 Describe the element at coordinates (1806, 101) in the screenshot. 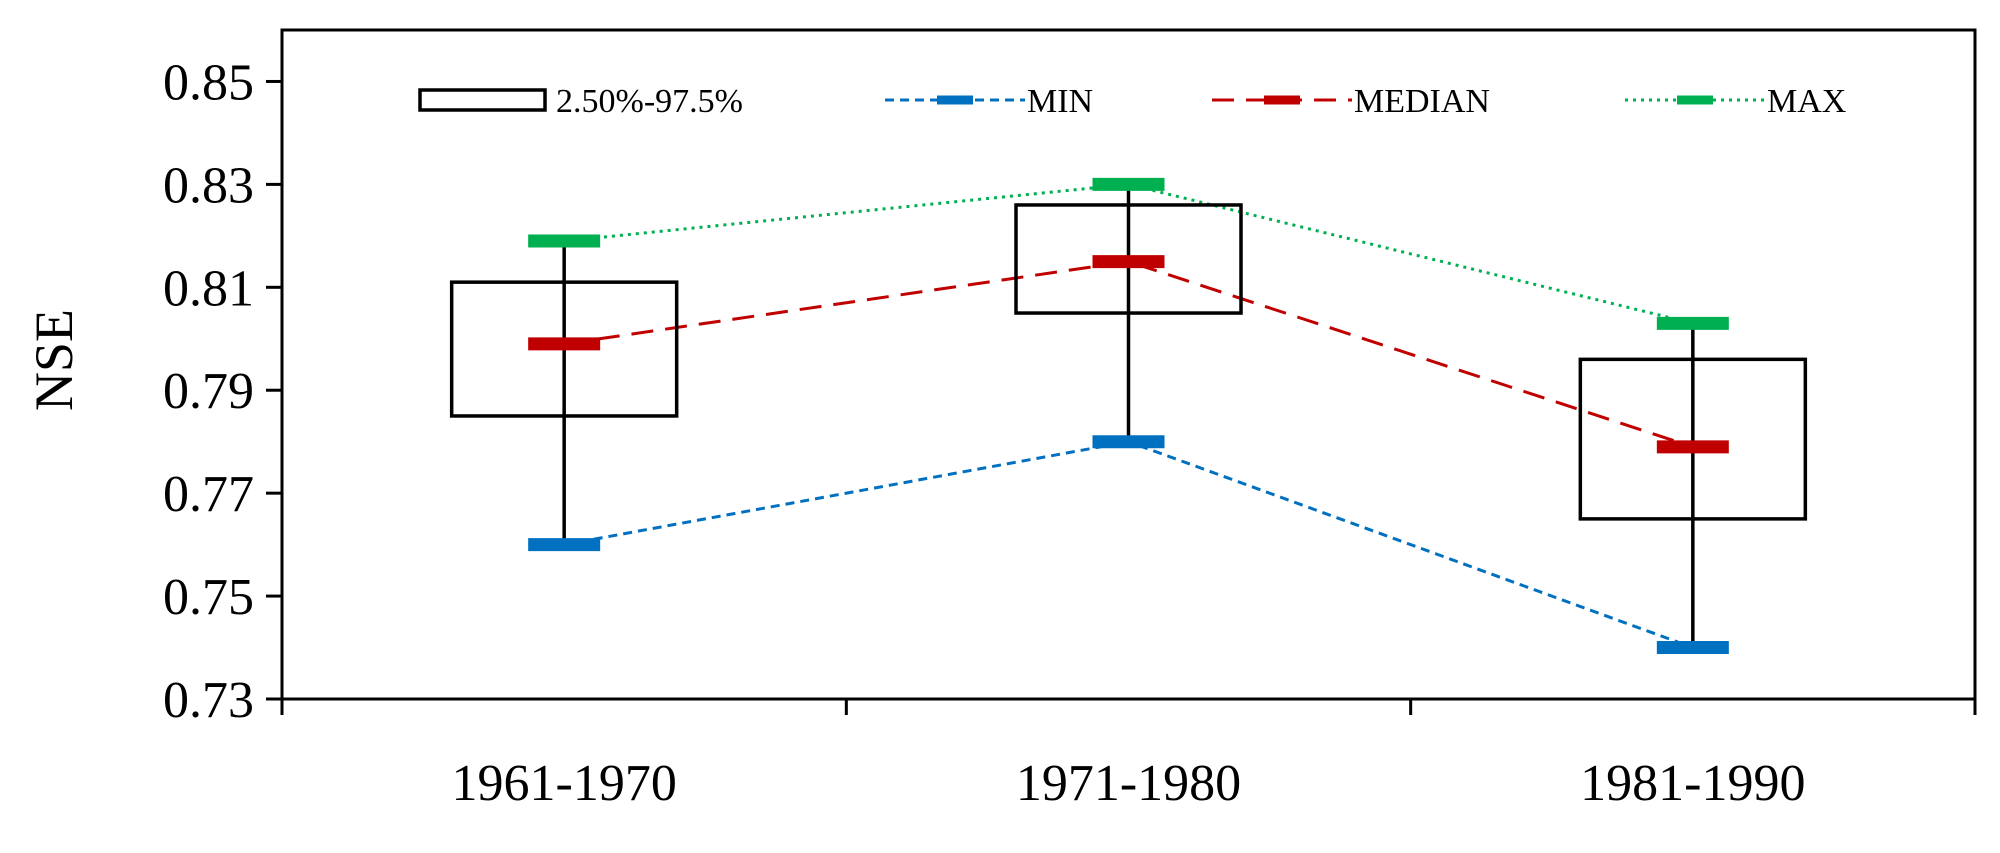

I see `legend-label: MAX` at that location.